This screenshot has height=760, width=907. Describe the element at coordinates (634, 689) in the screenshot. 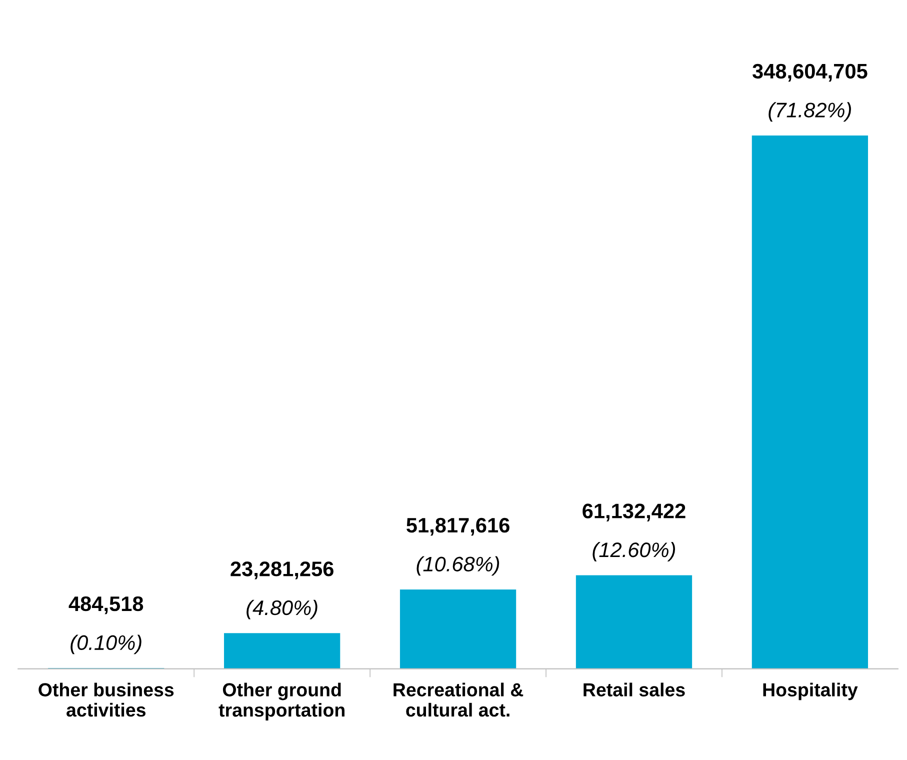

I see `x-tick-label: Retail sales` at that location.